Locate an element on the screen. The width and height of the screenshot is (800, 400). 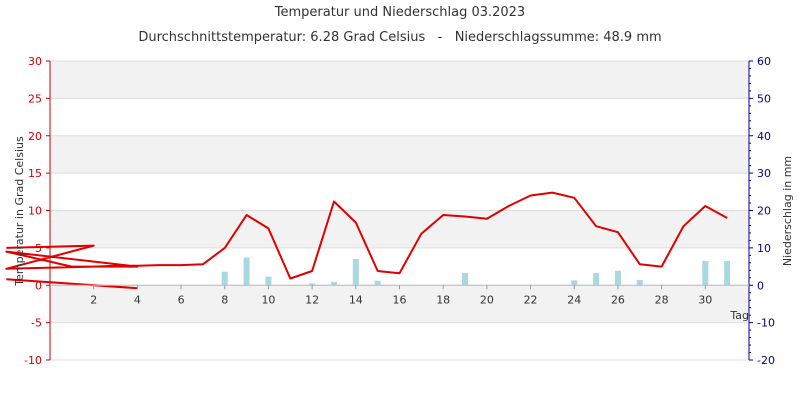
x-tick-label-2: 2 is located at coordinates (93, 299).